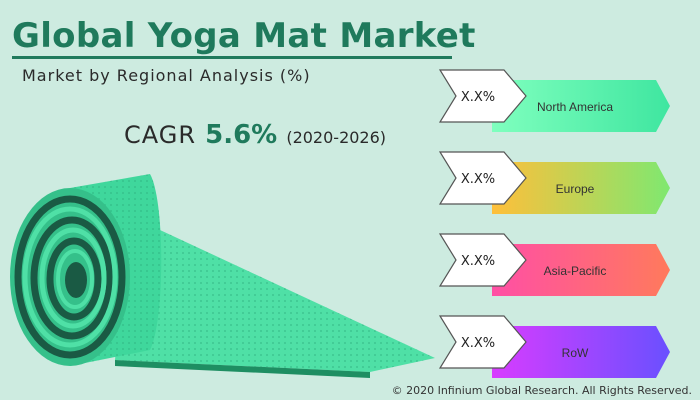 Image resolution: width=700 pixels, height=400 pixels. I want to click on page-subtitle: Market by Regional Analysis (%), so click(166, 75).